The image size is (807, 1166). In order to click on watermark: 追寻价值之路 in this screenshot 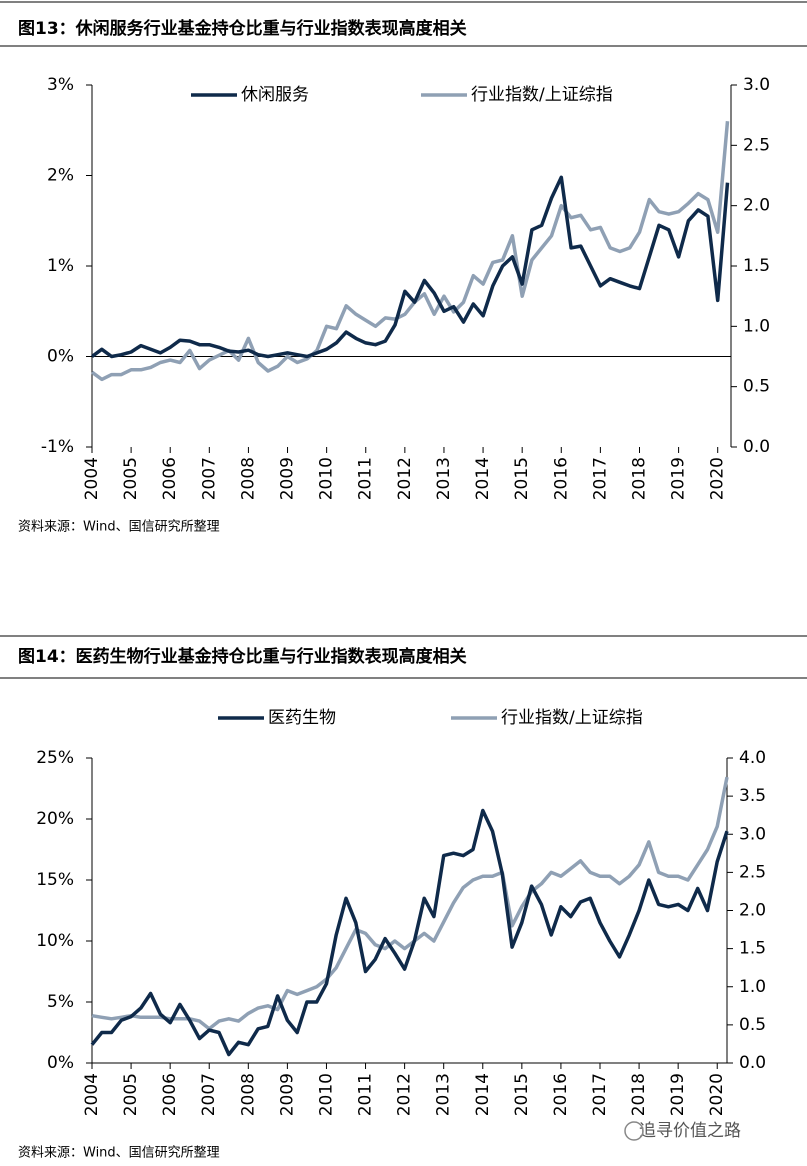, I will do `click(690, 1131)`.